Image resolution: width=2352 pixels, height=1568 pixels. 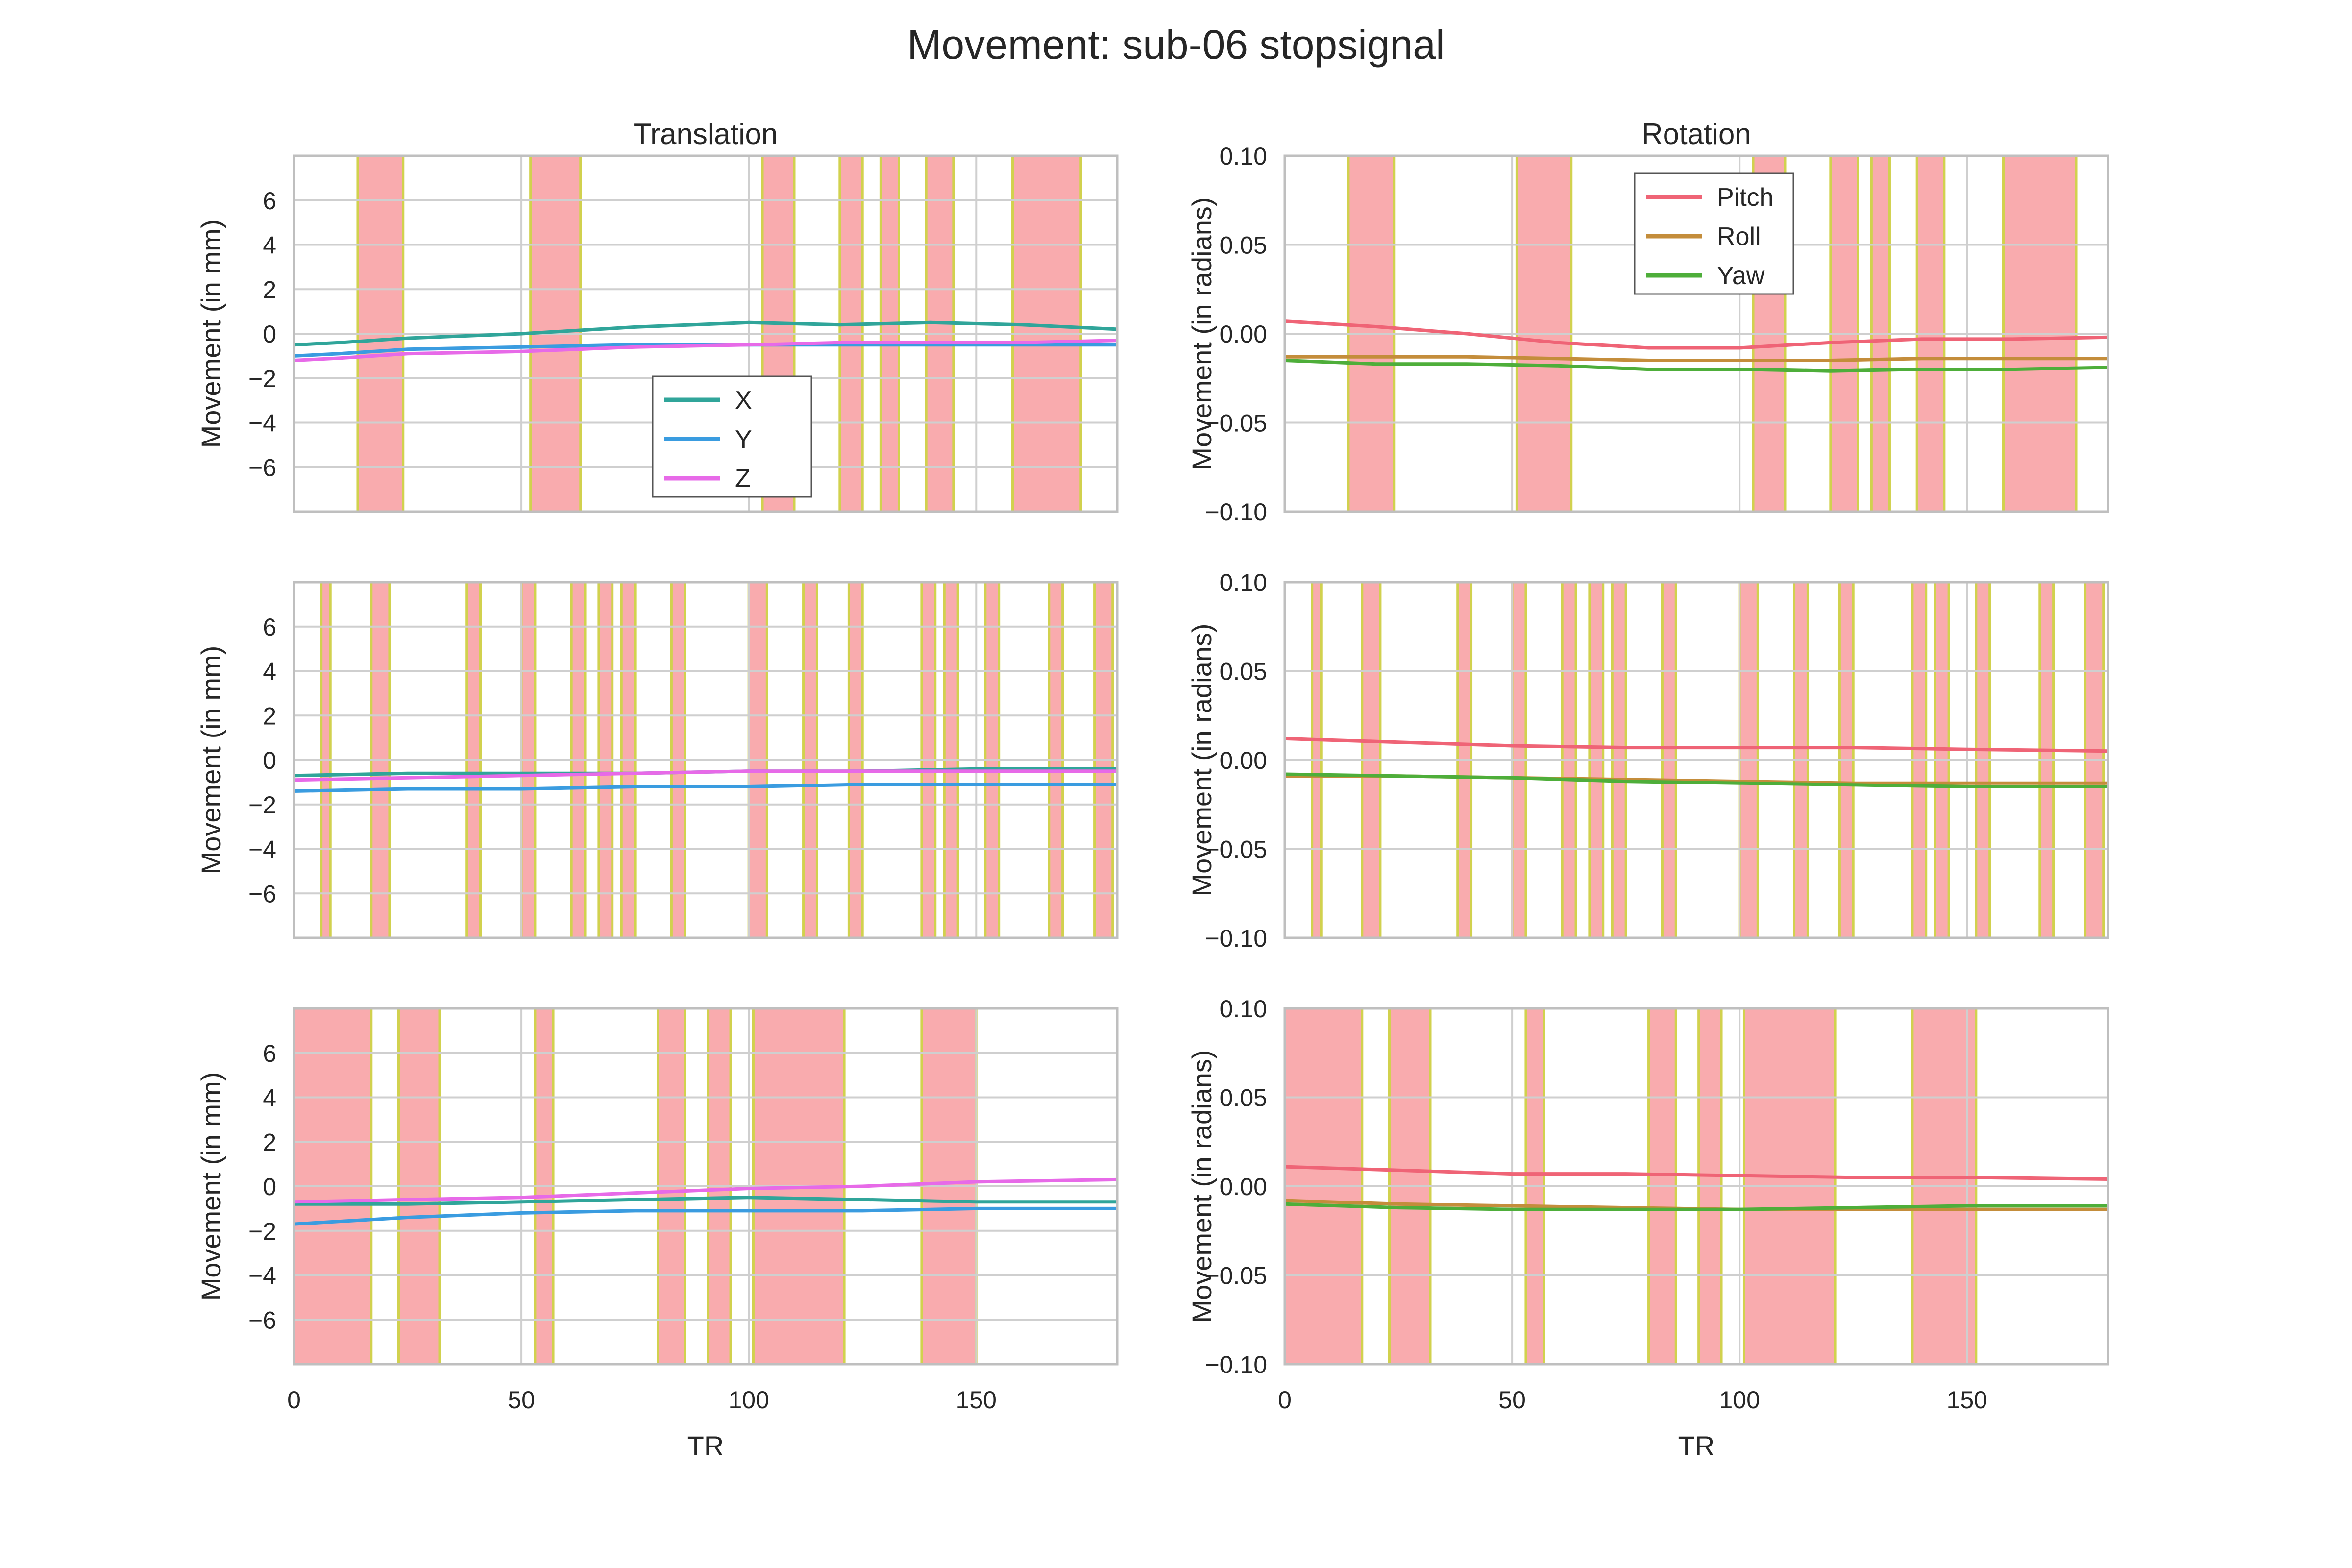 What do you see at coordinates (743, 479) in the screenshot?
I see `legend-label-z: Z` at bounding box center [743, 479].